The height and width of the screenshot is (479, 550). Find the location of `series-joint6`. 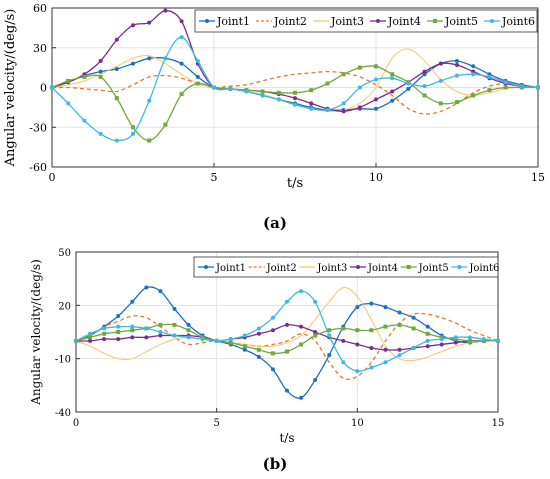

series-joint6 is located at coordinates (287, 331).